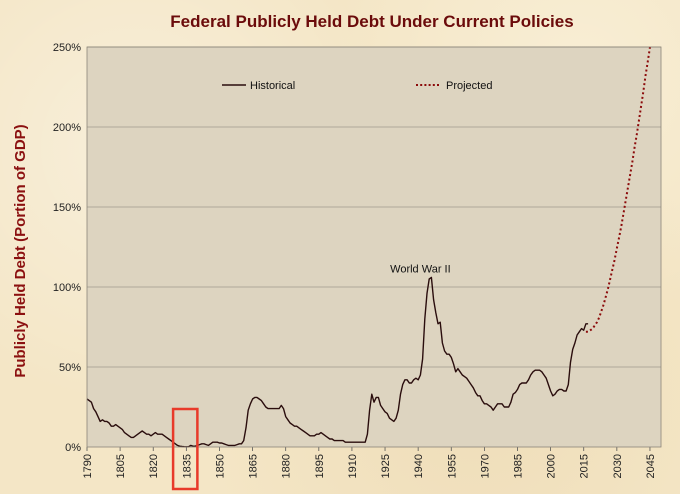 The image size is (680, 494). What do you see at coordinates (519, 466) in the screenshot?
I see `x-tick-label: 1985` at bounding box center [519, 466].